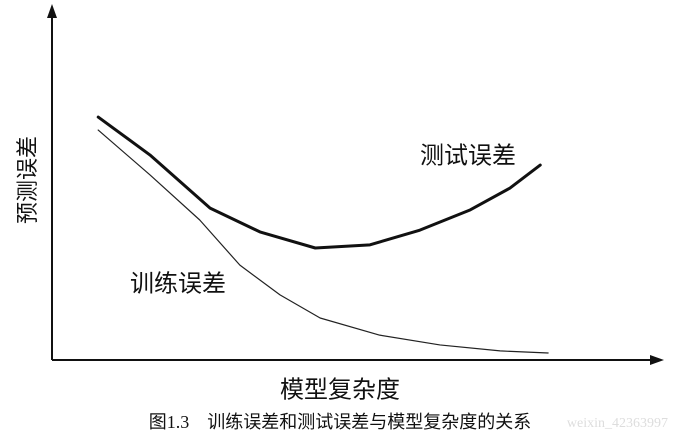 The width and height of the screenshot is (680, 442). Describe the element at coordinates (340, 422) in the screenshot. I see `caption: 图1.3 训练误差和测试误差与模型复杂度的关系` at that location.